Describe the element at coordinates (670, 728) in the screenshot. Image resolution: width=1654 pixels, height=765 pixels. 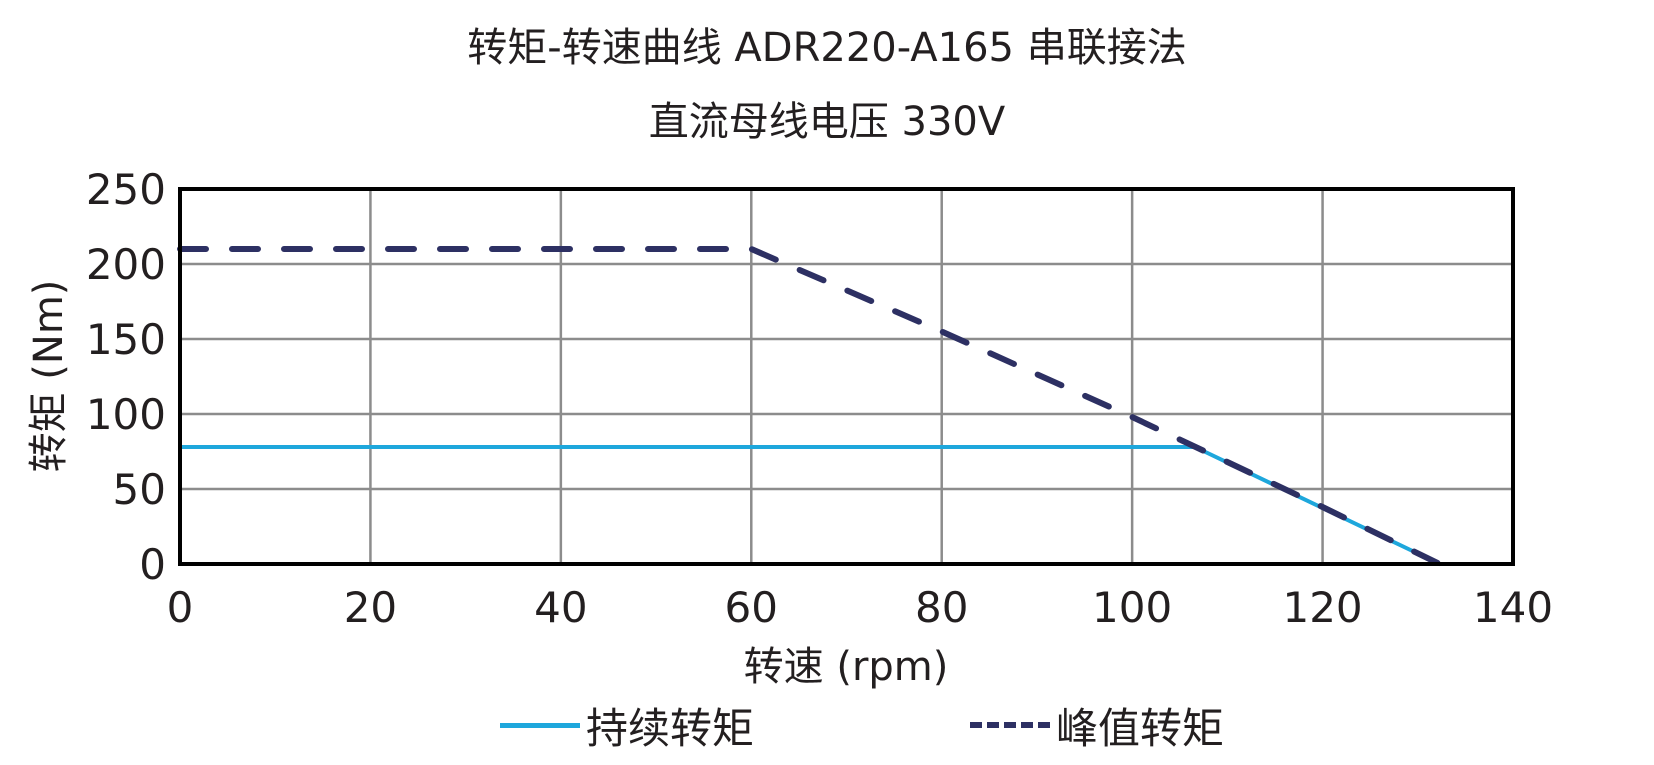
I see `legend-label-continuous: 持续转矩` at that location.